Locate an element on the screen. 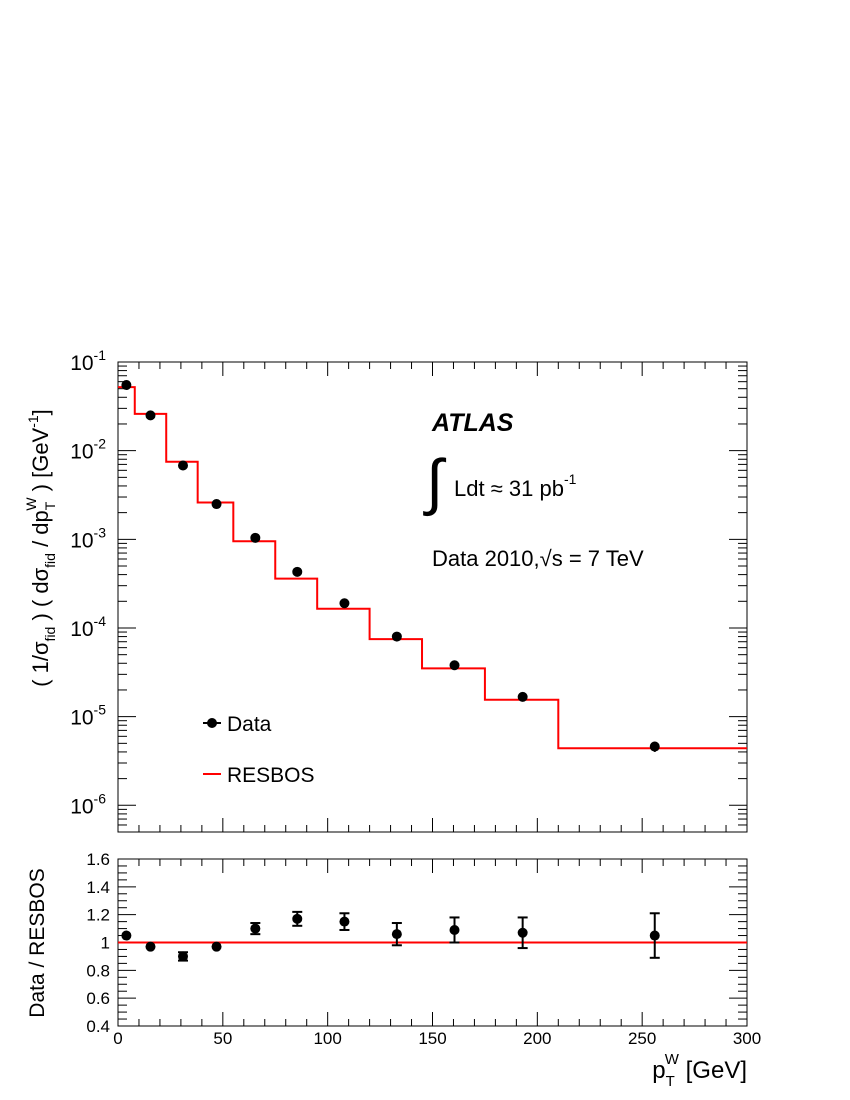 Image resolution: width=850 pixels, height=1100 pixels. main-y-axis-label: ( 1/σfid ) ( dσfid / dpTW ) [GeV-1] is located at coordinates (40, 548).